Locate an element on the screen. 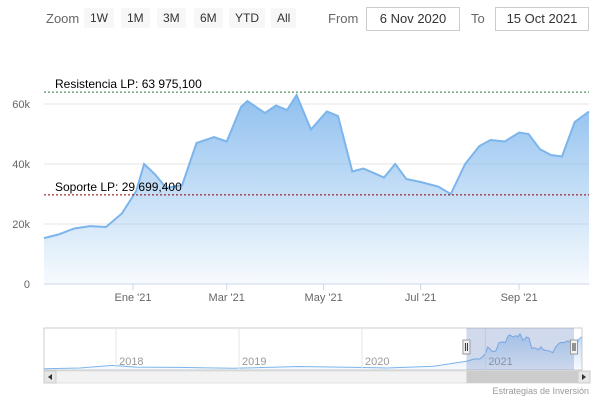  scrollbar-track is located at coordinates (317, 377).